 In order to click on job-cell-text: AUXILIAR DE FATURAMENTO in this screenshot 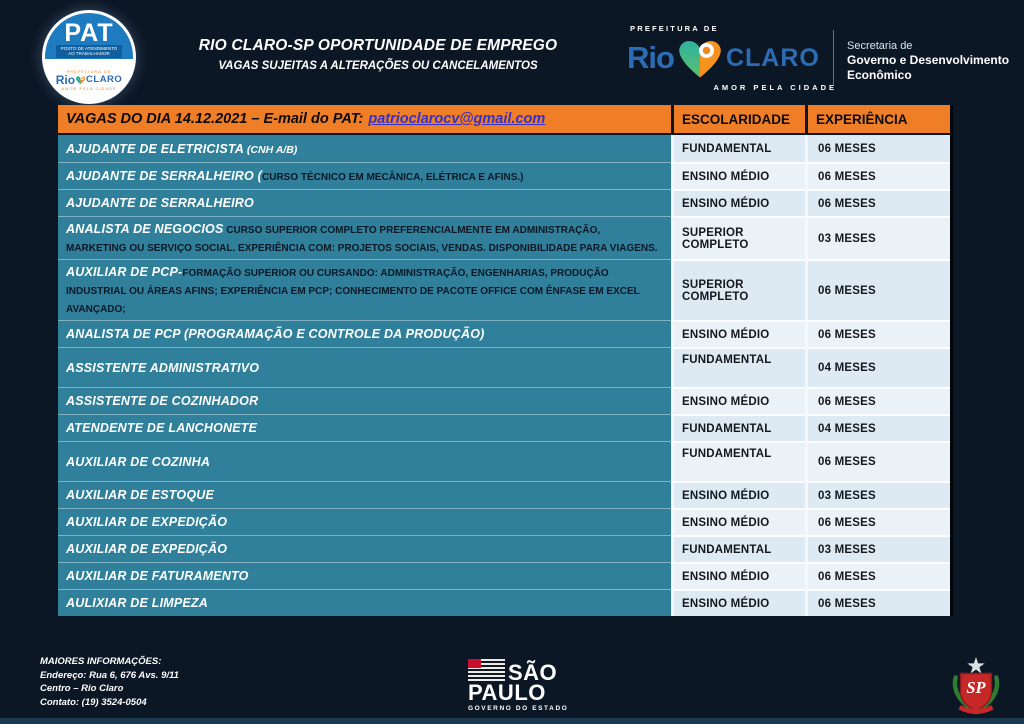, I will do `click(157, 576)`.